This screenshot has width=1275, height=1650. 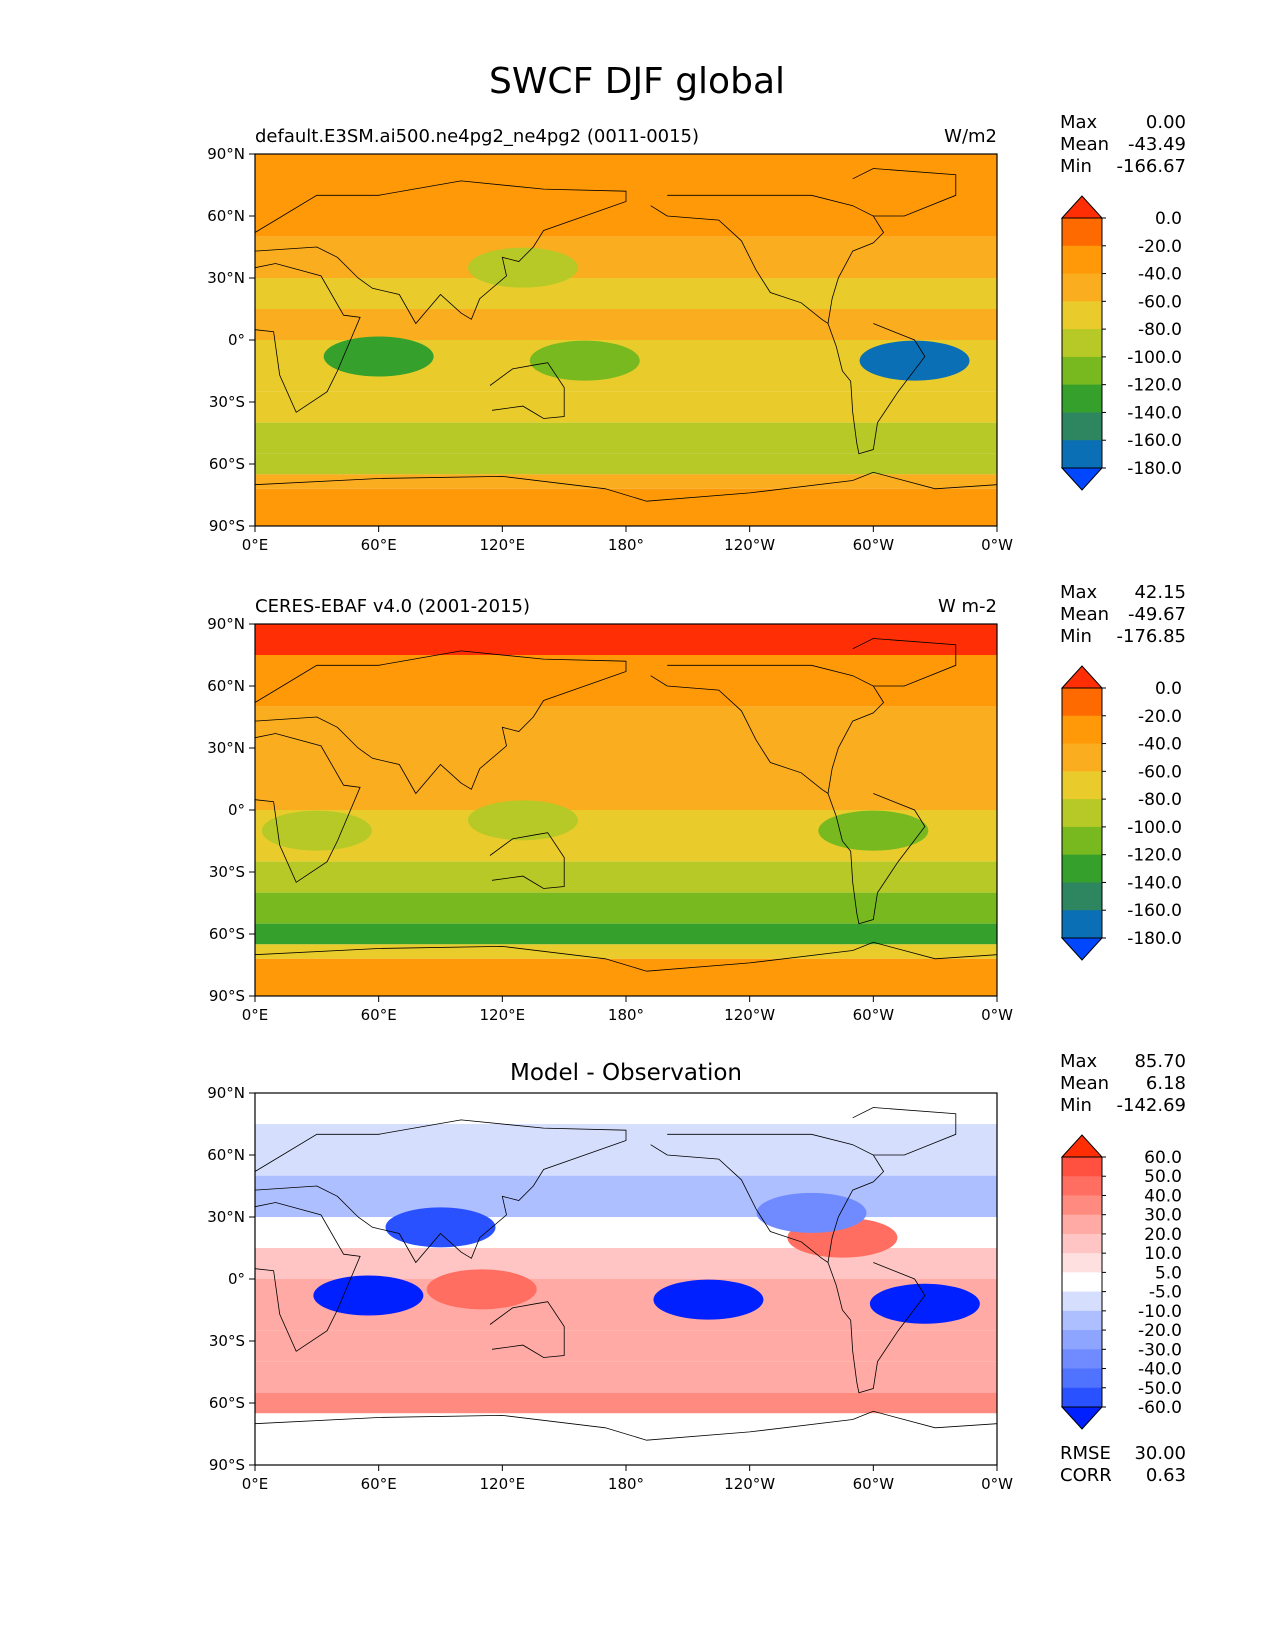 What do you see at coordinates (1160, 1312) in the screenshot?
I see `colorbar-label: -10.0` at bounding box center [1160, 1312].